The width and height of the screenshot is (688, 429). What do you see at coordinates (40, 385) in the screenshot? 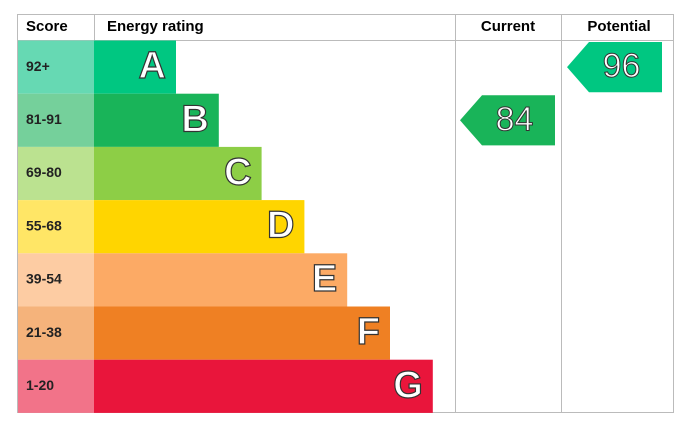
I see `score-label: 1-20` at bounding box center [40, 385].